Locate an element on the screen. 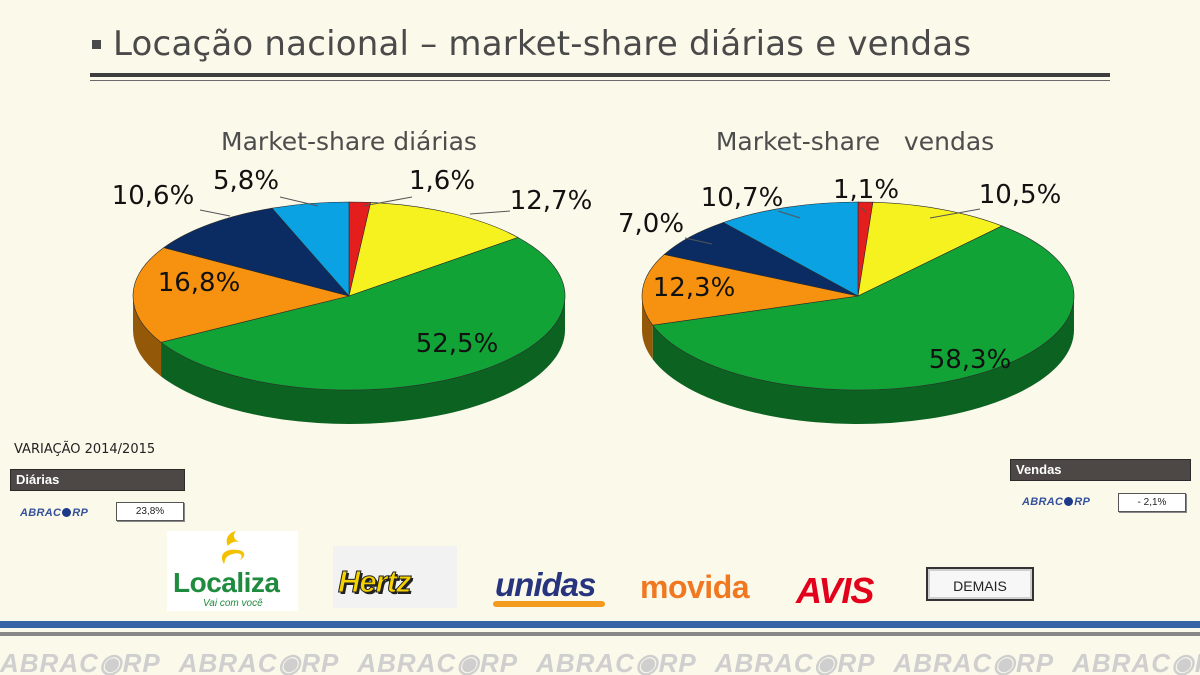 The image size is (1200, 675). data-label-hertz: 12,3% is located at coordinates (694, 288).